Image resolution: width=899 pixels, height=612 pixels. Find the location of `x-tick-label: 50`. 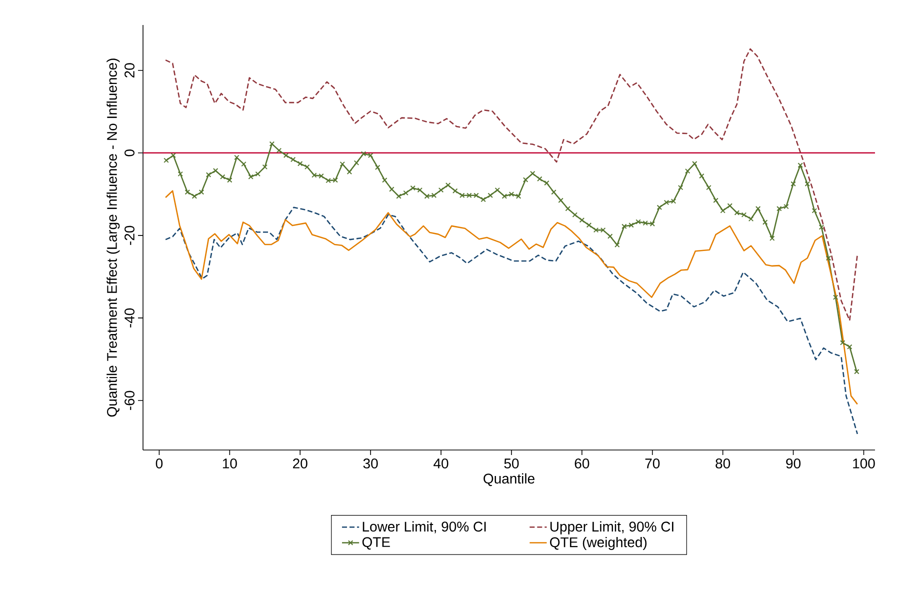

x-tick-label: 50 is located at coordinates (511, 463).